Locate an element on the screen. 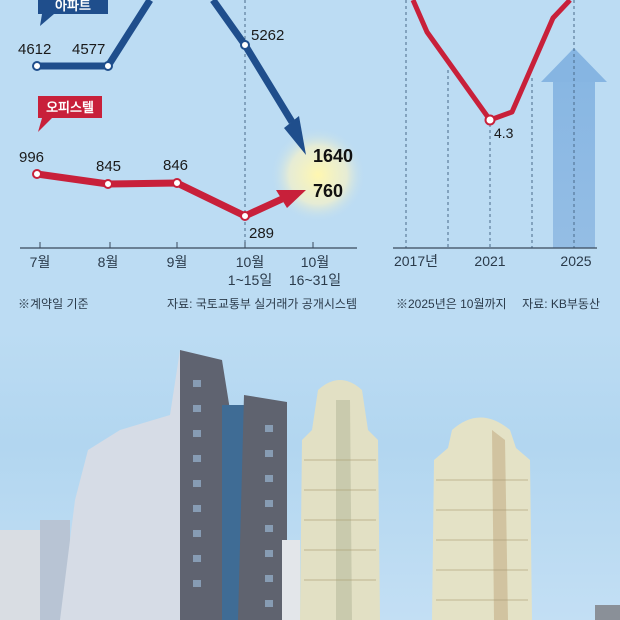  x-sublabel-10a: 1~15일 is located at coordinates (250, 280).